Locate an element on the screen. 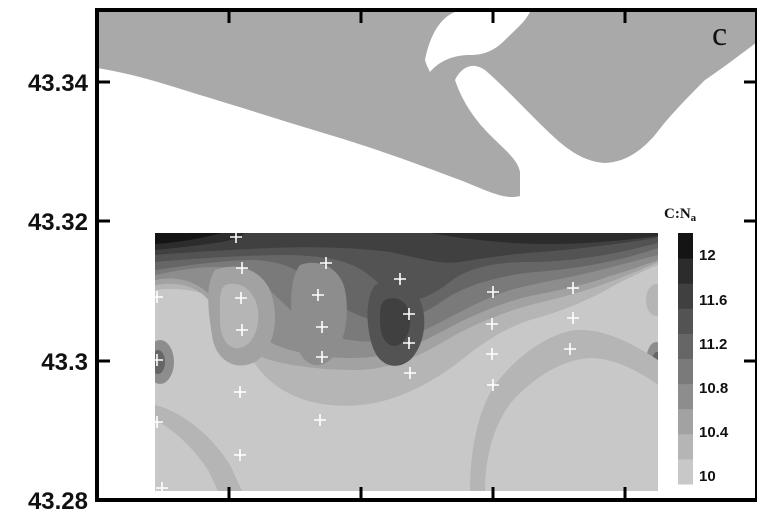 This screenshot has width=757, height=516. y-tick-label: 43.28 is located at coordinates (58, 501).